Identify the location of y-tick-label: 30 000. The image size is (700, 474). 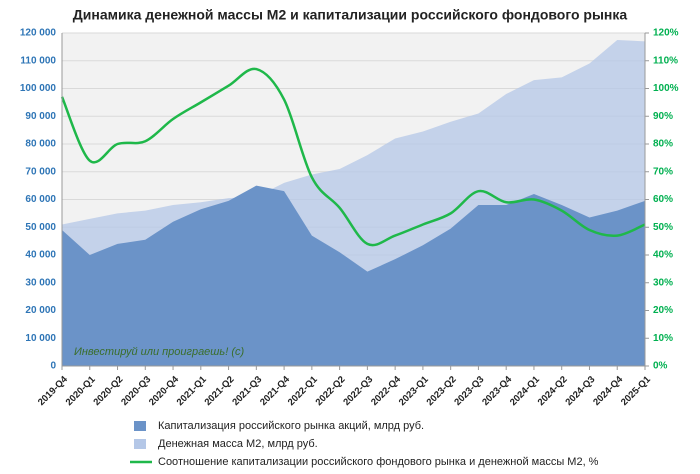
(40, 282).